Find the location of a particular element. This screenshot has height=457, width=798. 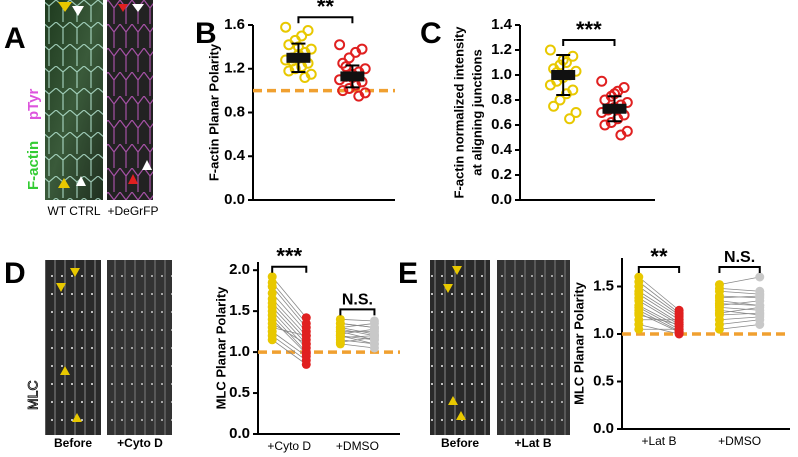

stain-label: pTyr is located at coordinates (33, 104).